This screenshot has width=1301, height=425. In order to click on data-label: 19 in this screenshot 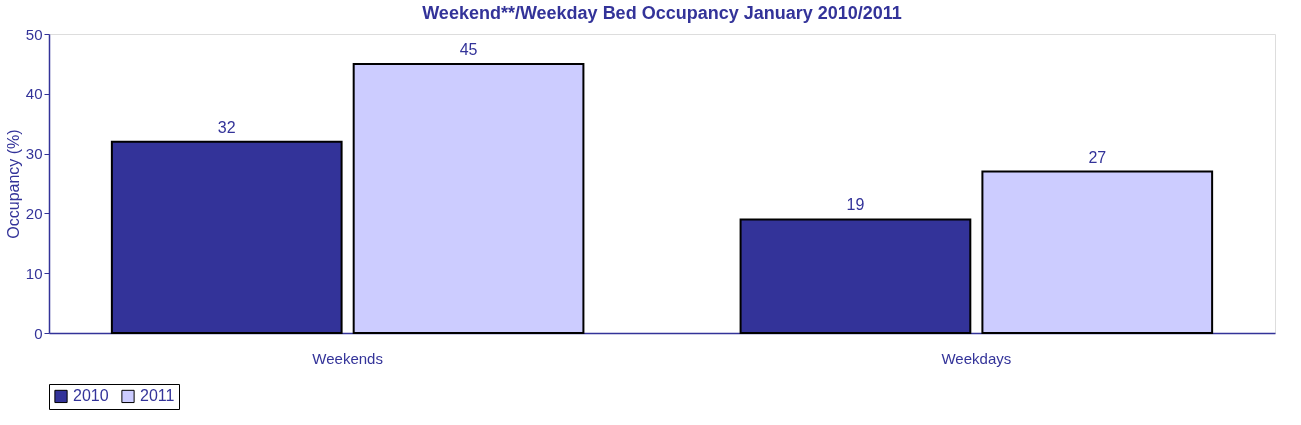, I will do `click(855, 205)`.